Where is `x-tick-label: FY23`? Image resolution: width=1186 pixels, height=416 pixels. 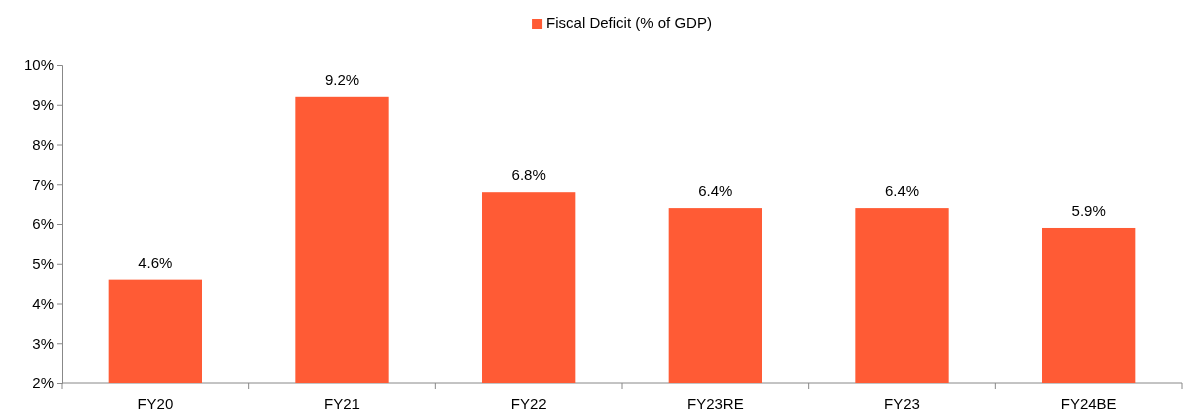 x-tick-label: FY23 is located at coordinates (902, 403).